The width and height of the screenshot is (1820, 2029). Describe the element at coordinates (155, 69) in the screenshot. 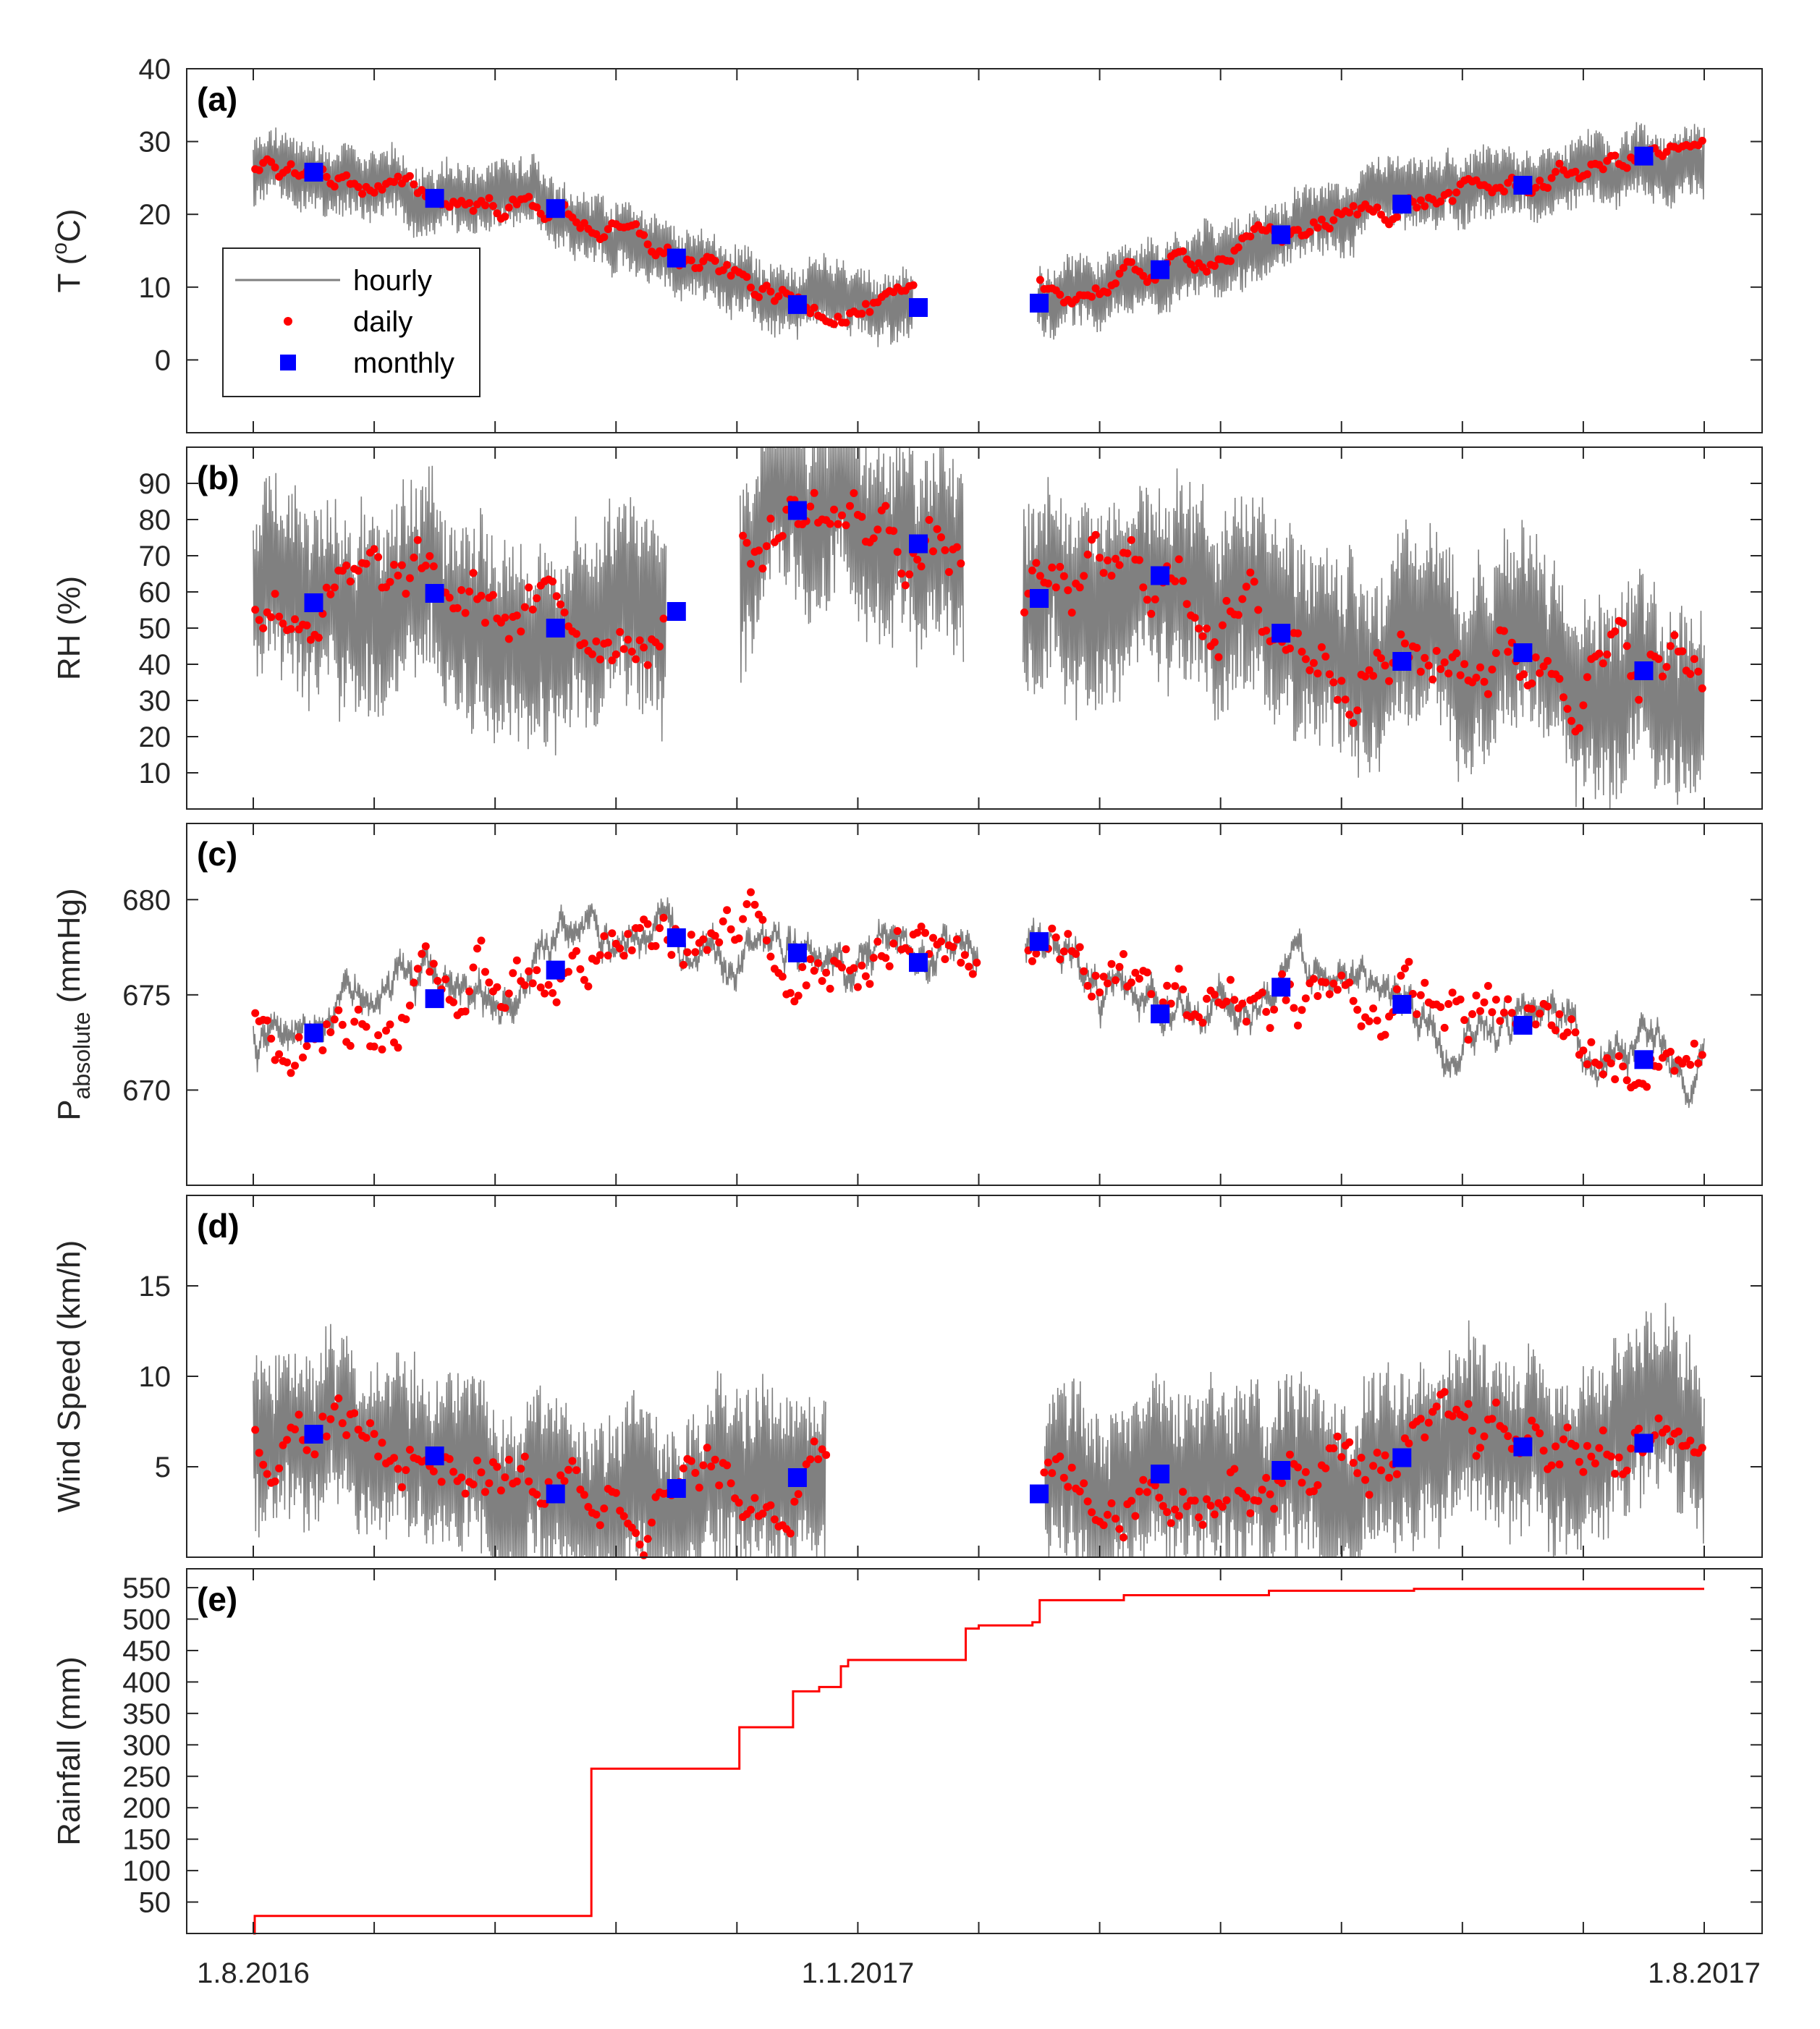

I see `panel-a-ytick-label: 40` at that location.